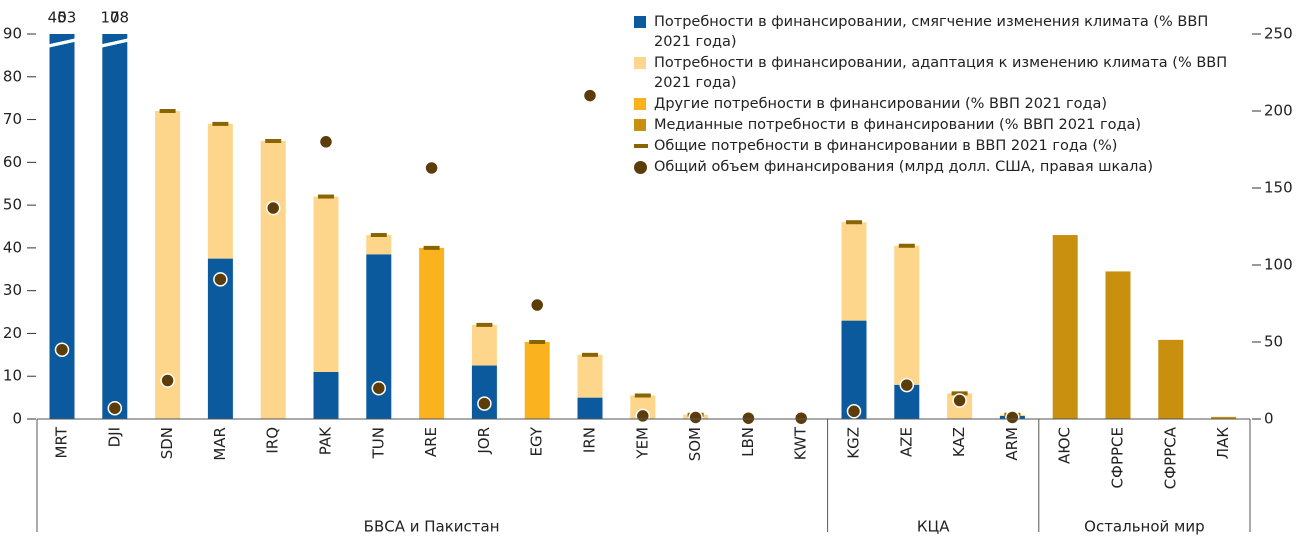 This screenshot has width=1297, height=538. What do you see at coordinates (431, 442) in the screenshot?
I see `x-tick-label: ARE` at bounding box center [431, 442].